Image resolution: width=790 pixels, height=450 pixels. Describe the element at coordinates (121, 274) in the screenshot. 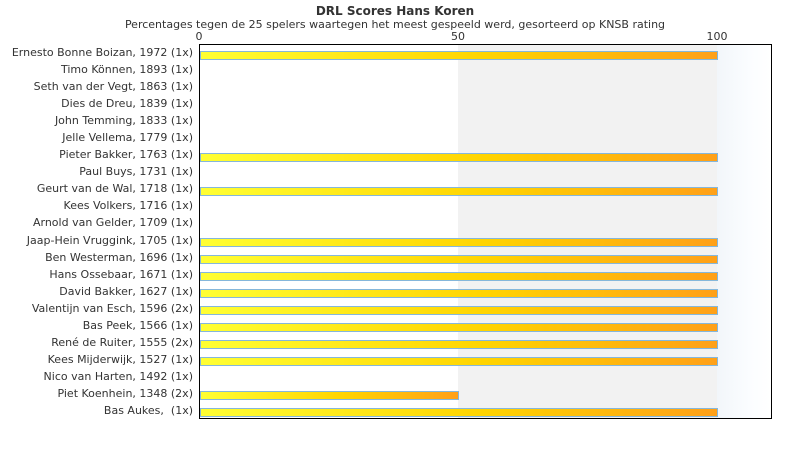

I see `y-tick-label: Hans Ossebaar, 1671 (1x)` at that location.